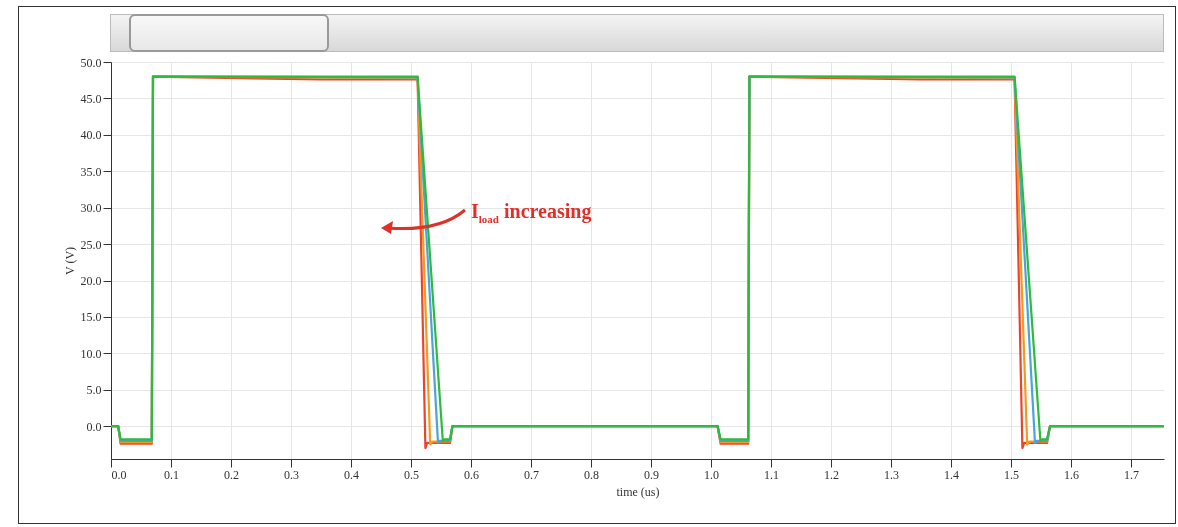  What do you see at coordinates (831, 474) in the screenshot?
I see `x-tick-label: 1.2` at bounding box center [831, 474].